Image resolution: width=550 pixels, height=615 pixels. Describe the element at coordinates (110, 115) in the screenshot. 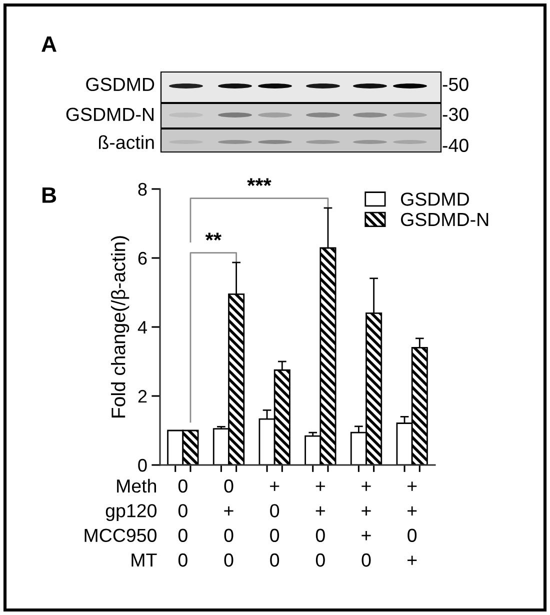

I see `text: GSDMD-N` at that location.